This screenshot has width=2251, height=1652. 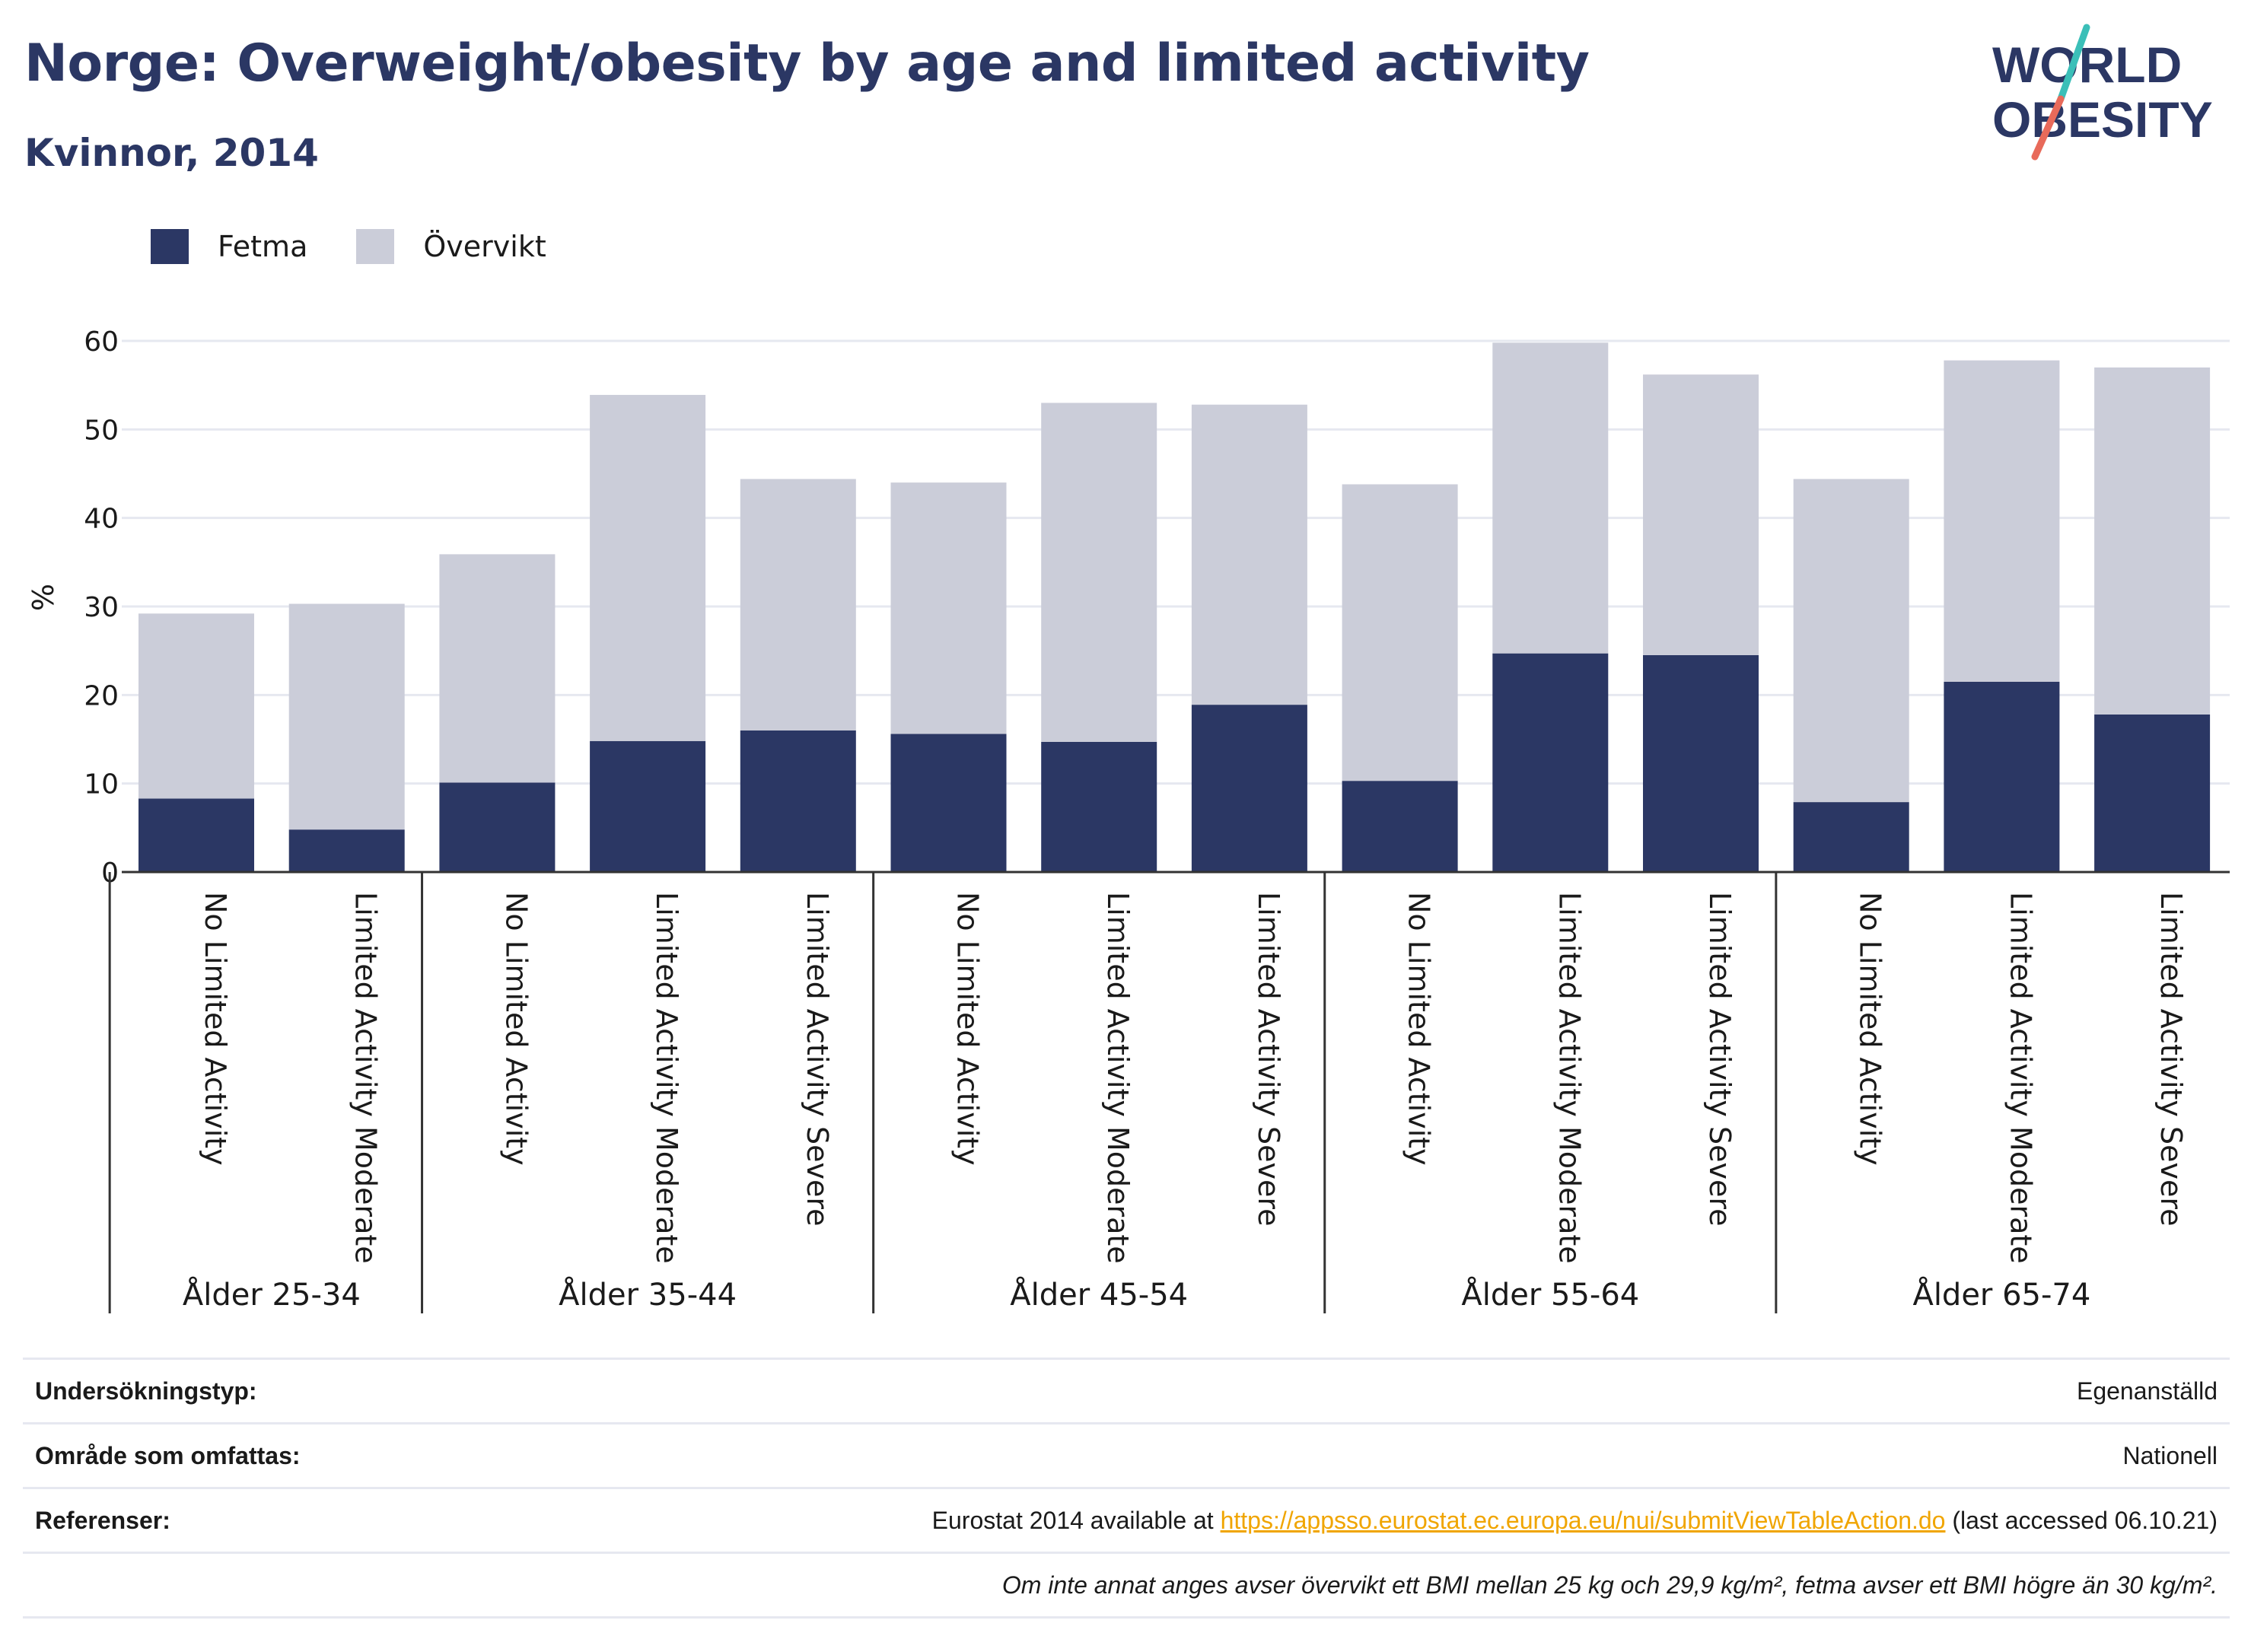 What do you see at coordinates (101, 430) in the screenshot?
I see `y-tick-label: 50` at bounding box center [101, 430].